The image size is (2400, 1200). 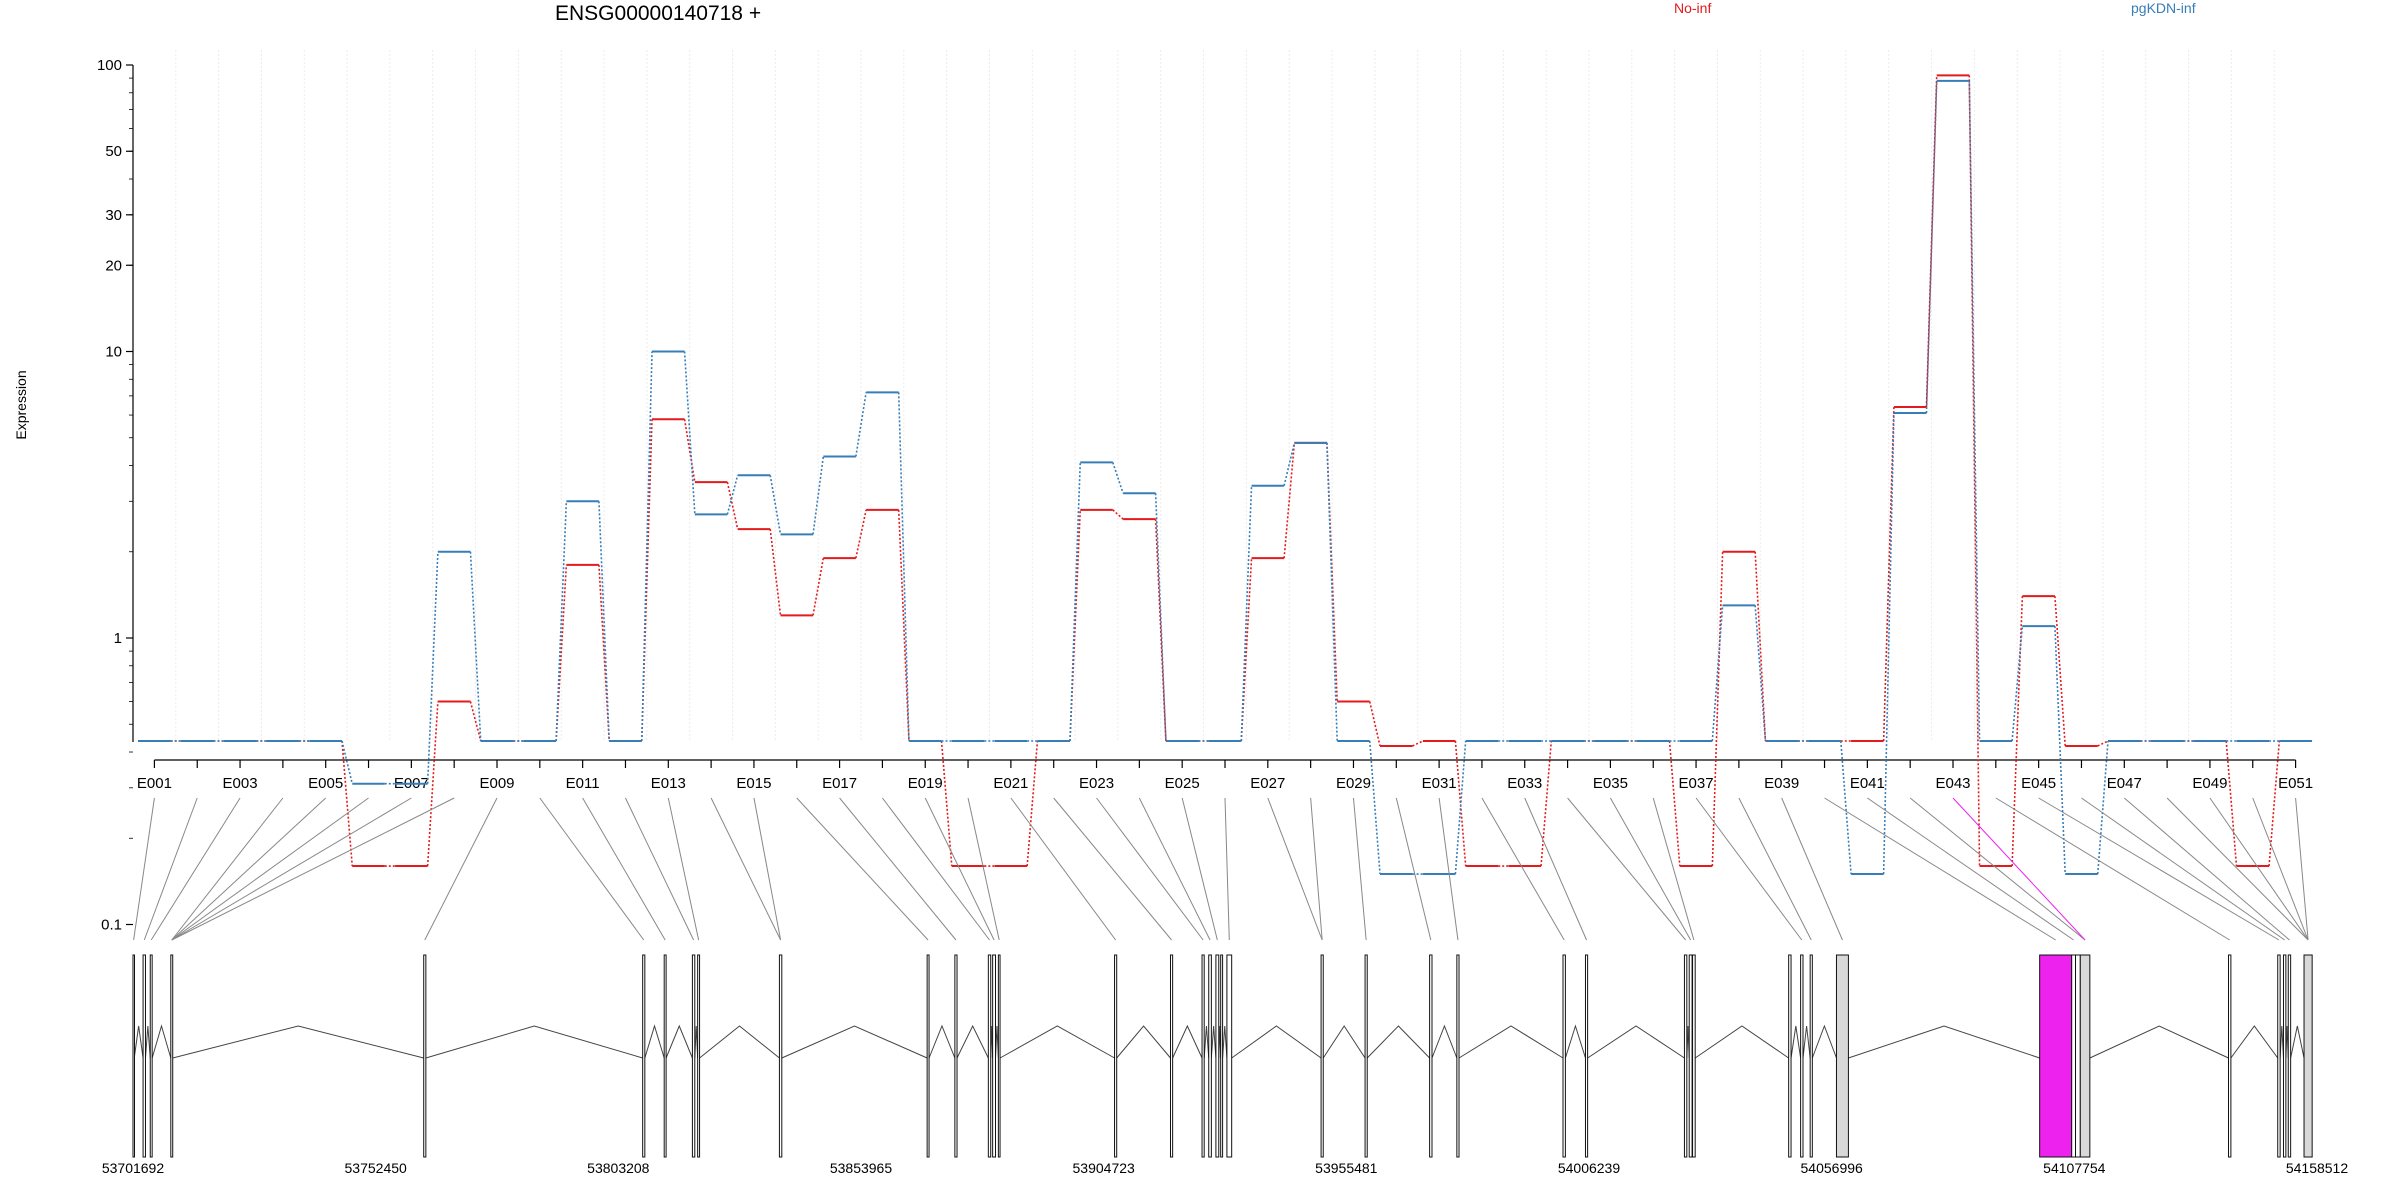 I want to click on legend-item-pgkdn-inf: pgKDN-inf, so click(x=2163, y=8).